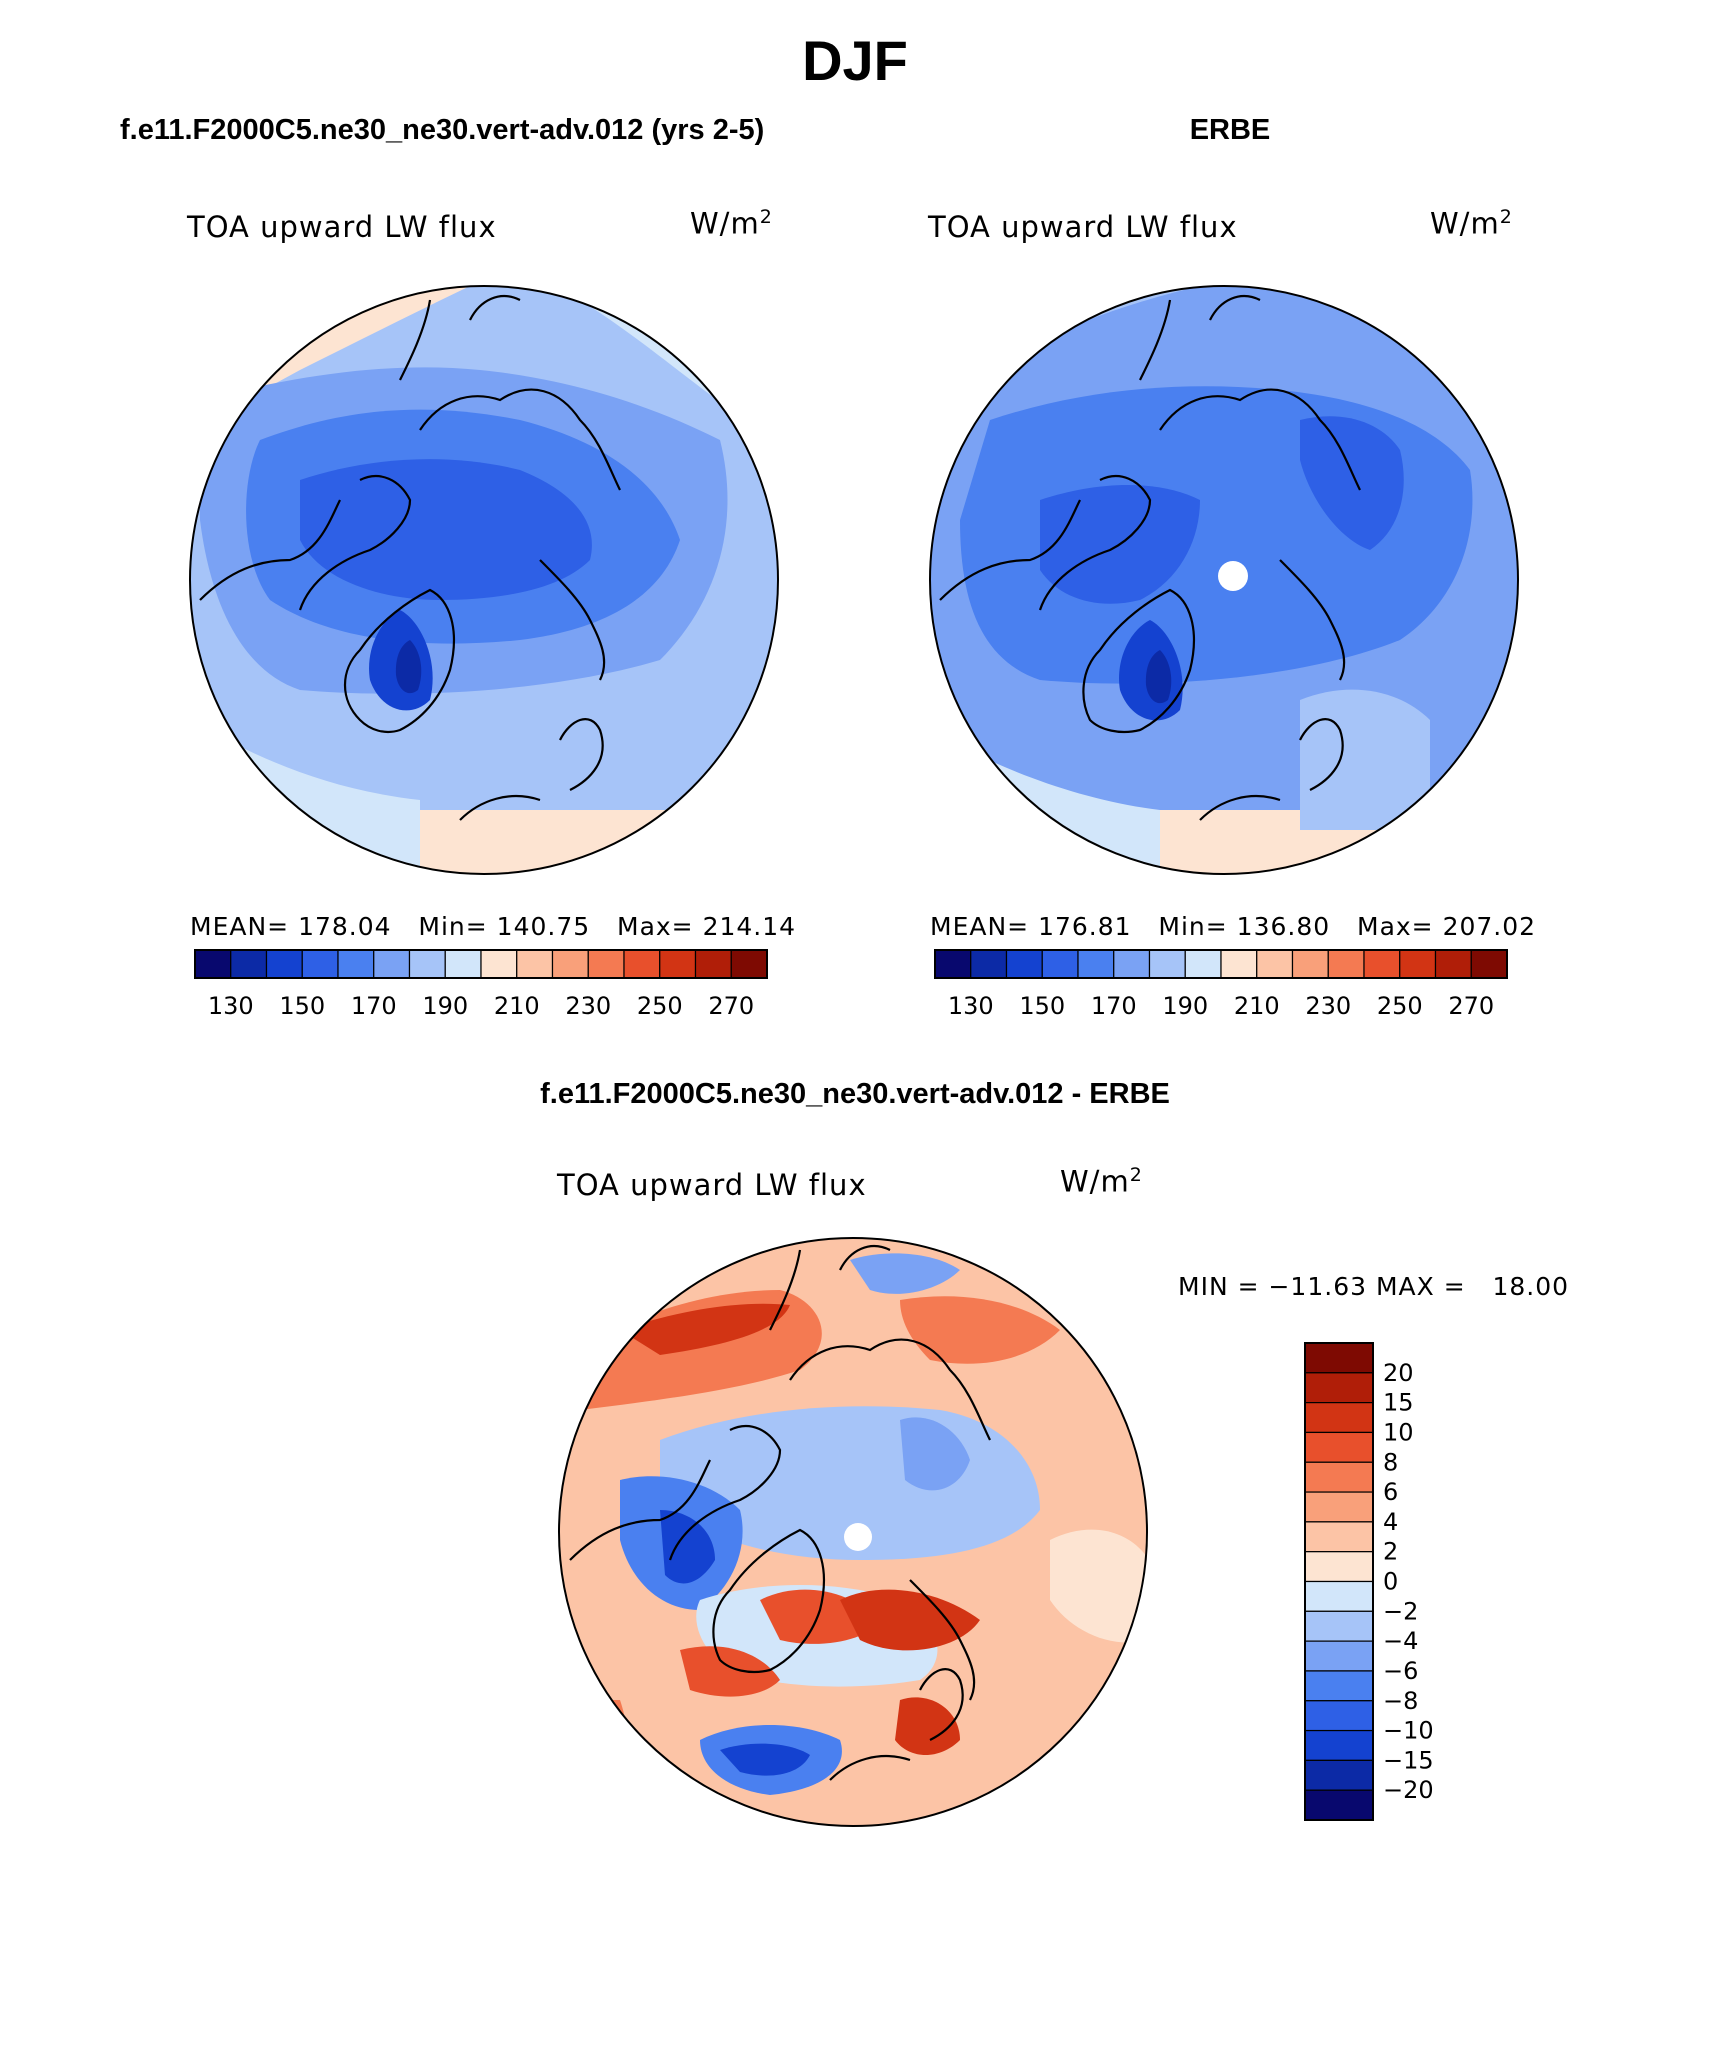  I want to click on panel-1-mean: 178.04, so click(345, 926).